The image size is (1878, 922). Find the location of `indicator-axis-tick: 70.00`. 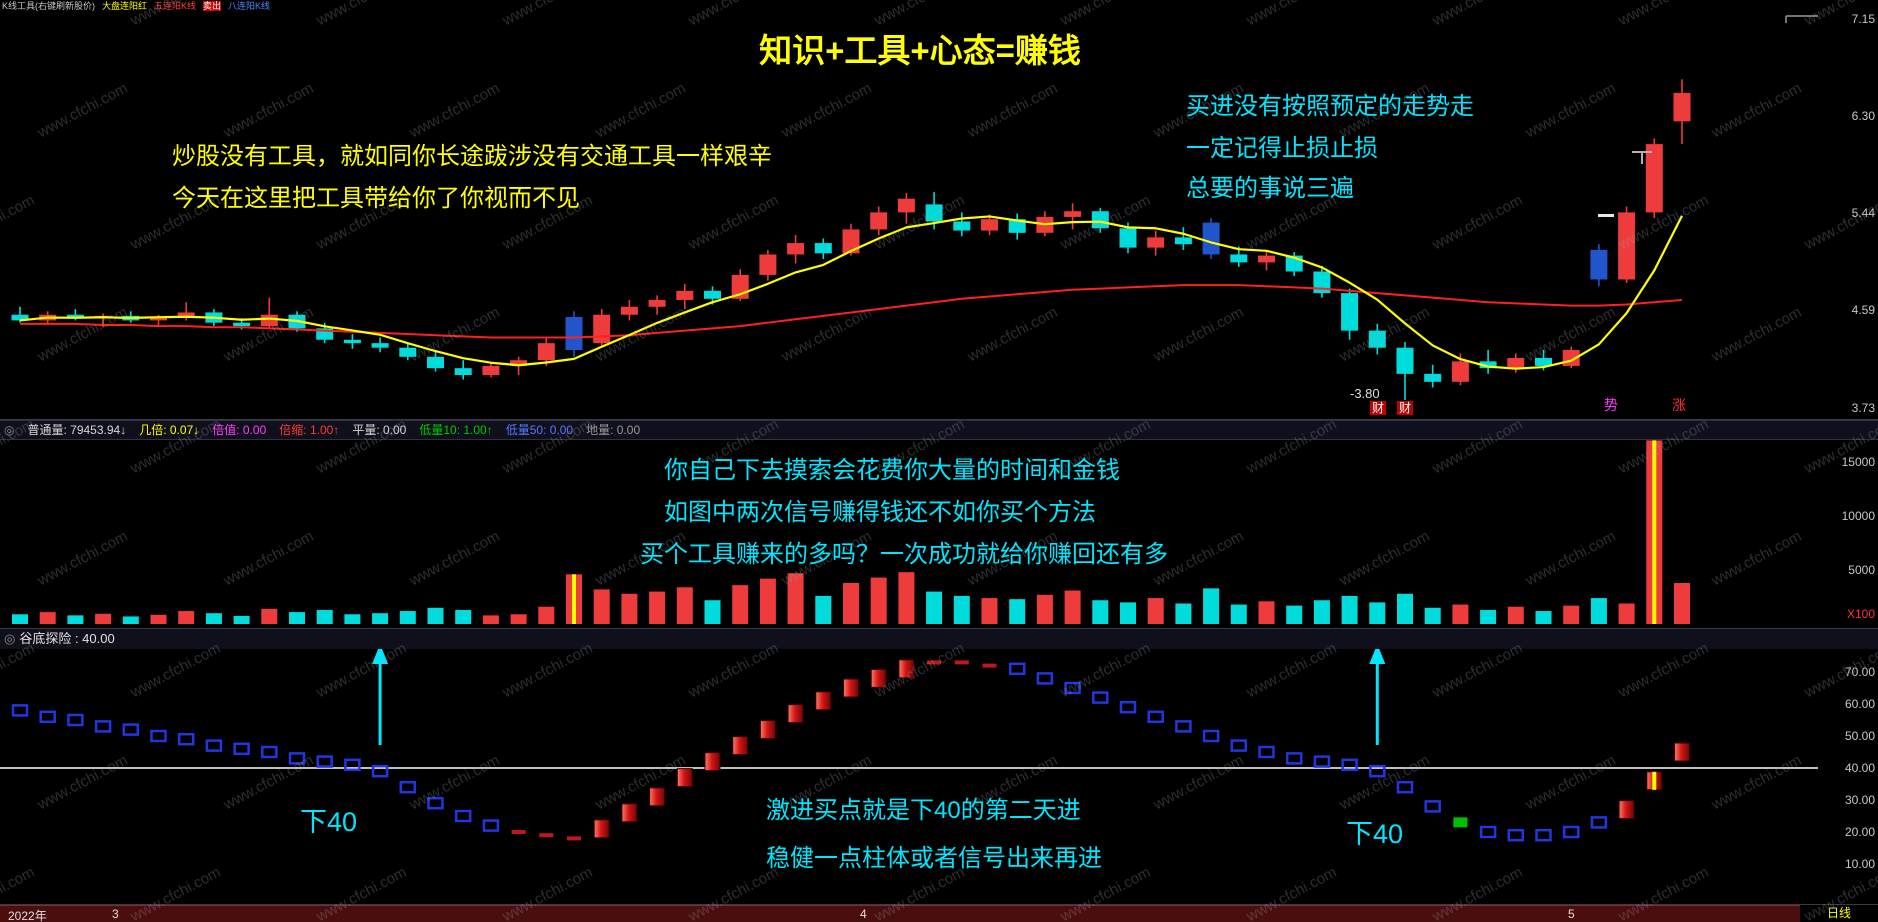

indicator-axis-tick: 70.00 is located at coordinates (1859, 672).